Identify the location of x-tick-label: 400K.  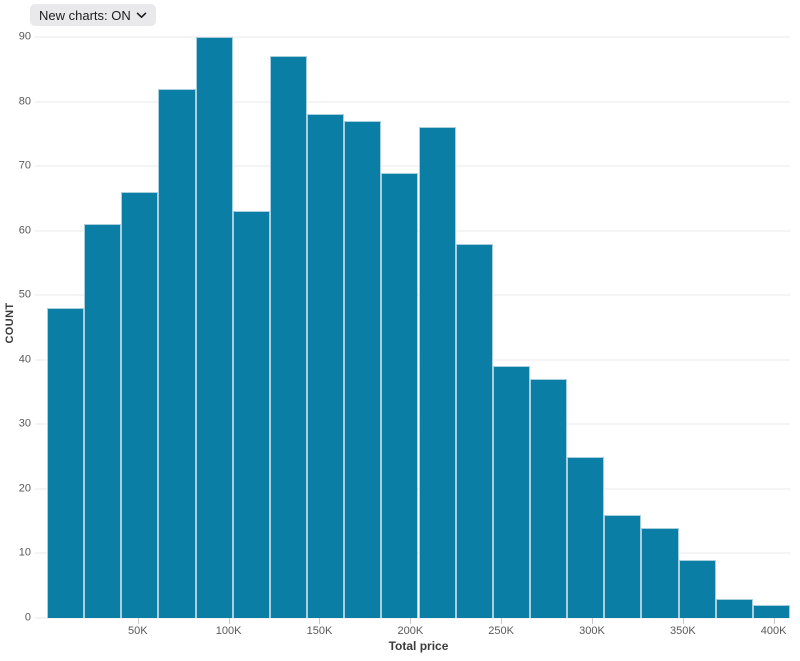
(773, 631).